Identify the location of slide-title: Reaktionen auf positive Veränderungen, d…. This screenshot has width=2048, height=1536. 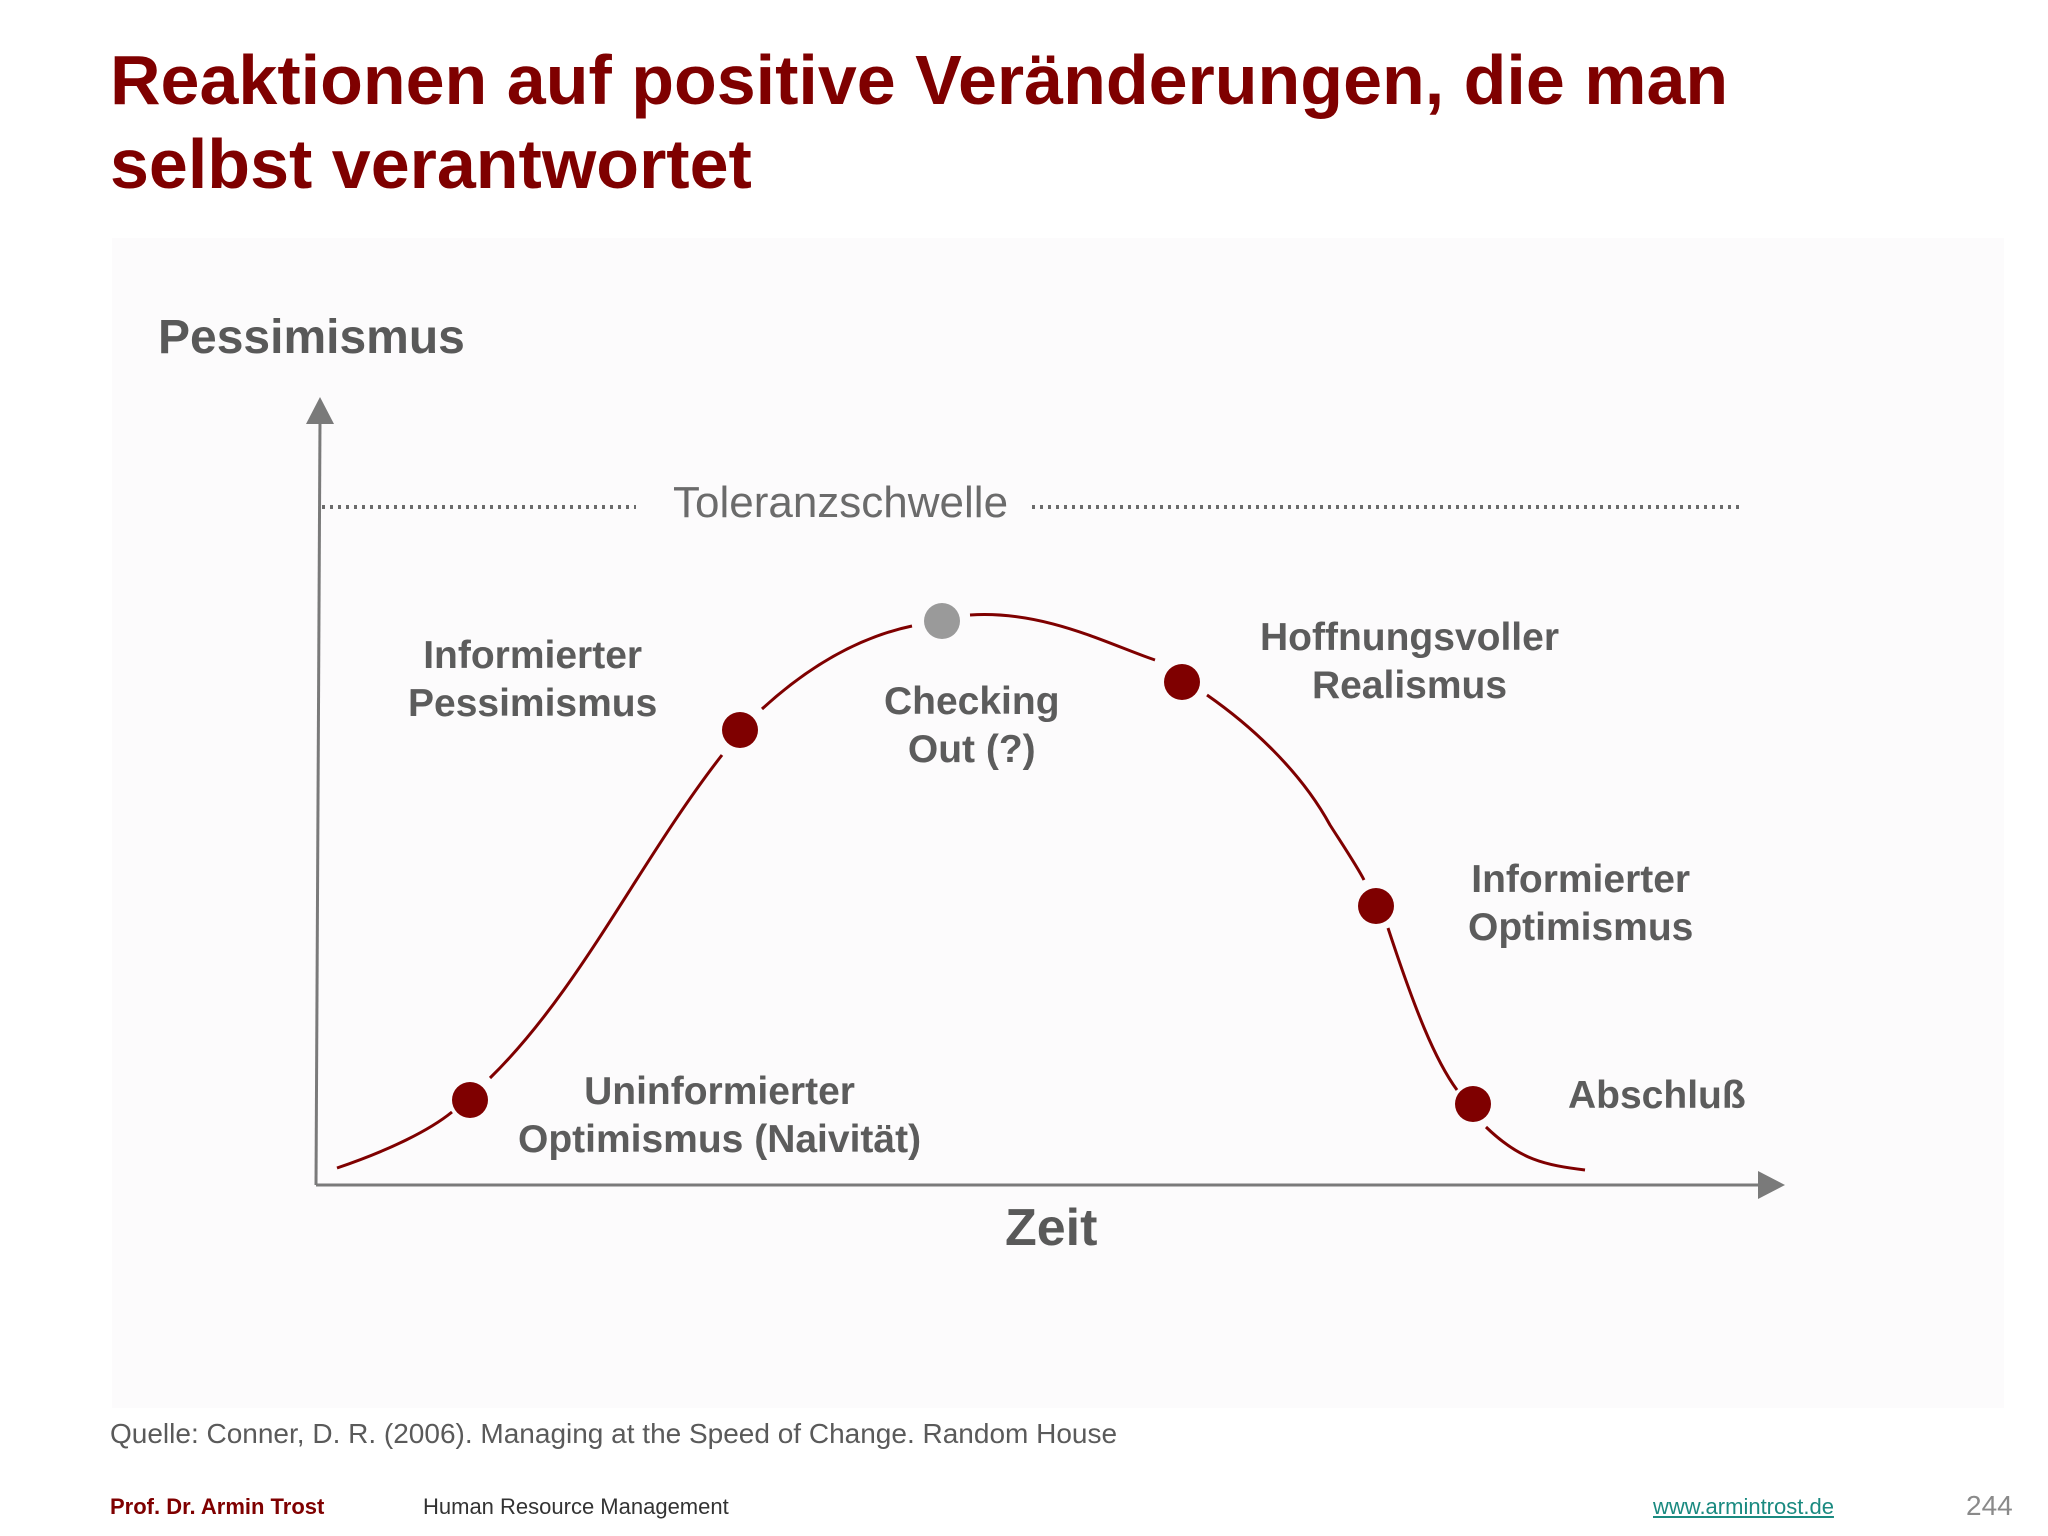
(1050, 122).